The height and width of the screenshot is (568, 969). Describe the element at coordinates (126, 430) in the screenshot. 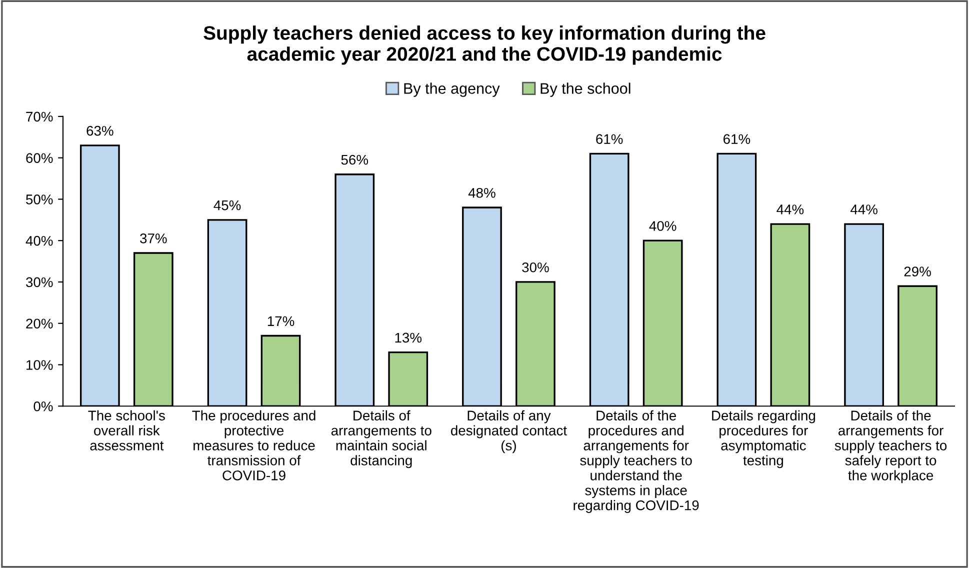

I see `x-tick-label: The school's overall risk assessment` at that location.